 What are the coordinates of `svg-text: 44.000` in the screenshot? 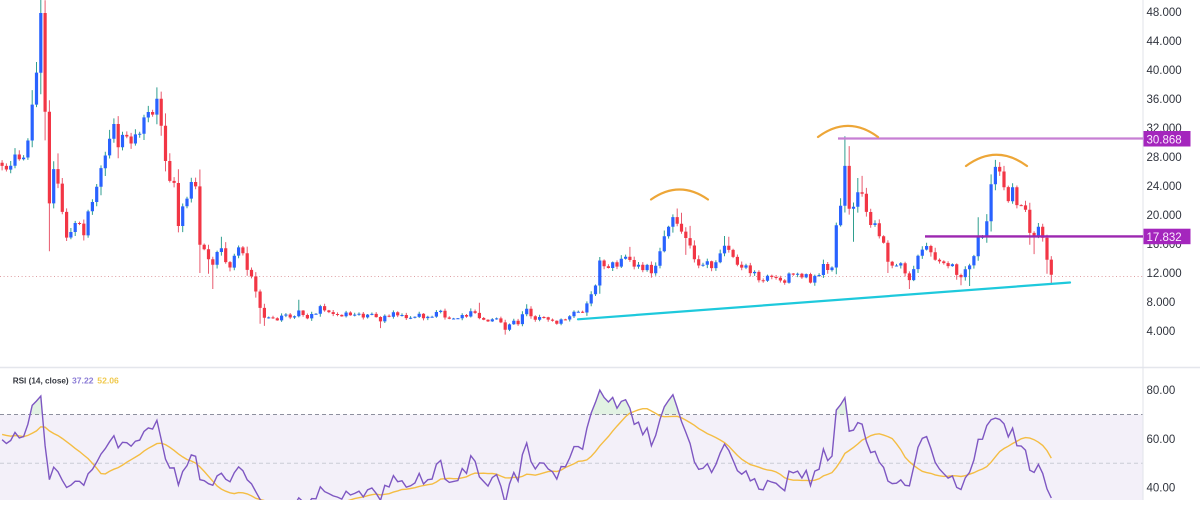 It's located at (1164, 42).